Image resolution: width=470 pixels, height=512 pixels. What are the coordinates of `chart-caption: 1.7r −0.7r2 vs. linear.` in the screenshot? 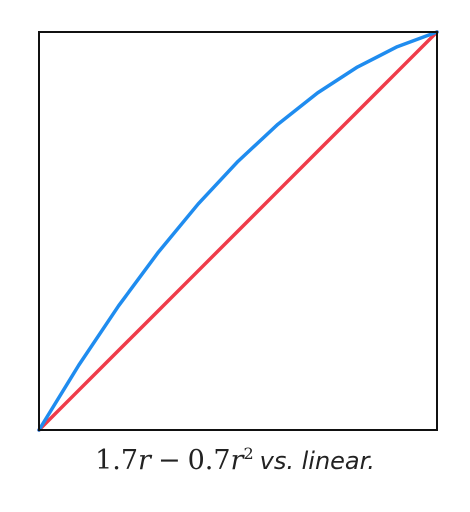 It's located at (235, 460).